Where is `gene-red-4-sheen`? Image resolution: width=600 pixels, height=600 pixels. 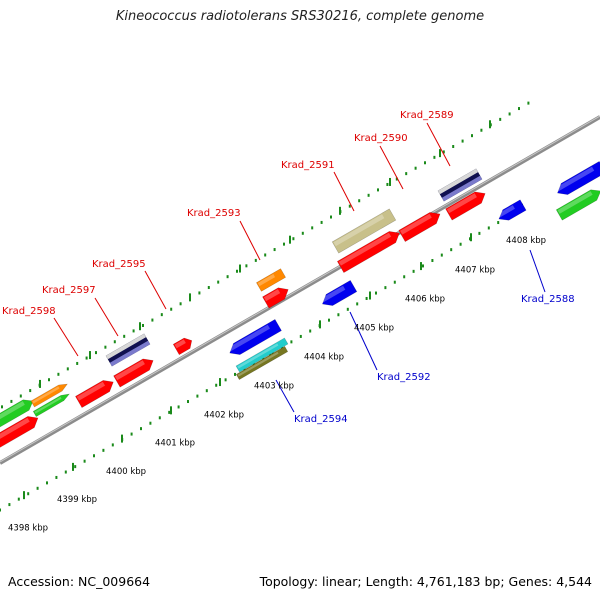
gene-red-4-sheen is located at coordinates (180, 344).